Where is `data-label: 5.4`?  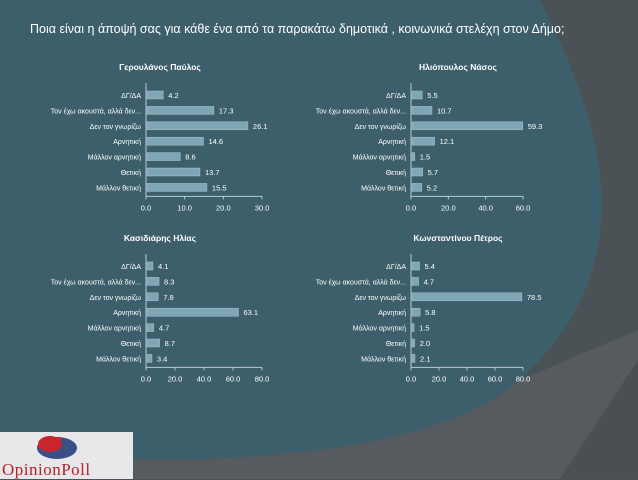
data-label: 5.4 is located at coordinates (430, 266).